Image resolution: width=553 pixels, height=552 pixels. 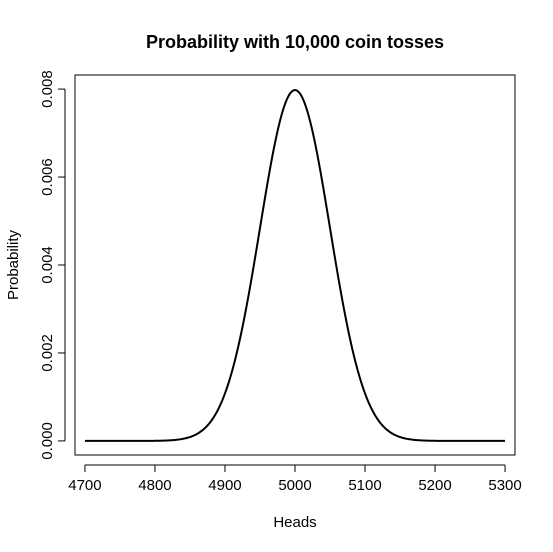 I want to click on x-tick-label: 5100, so click(x=364, y=485).